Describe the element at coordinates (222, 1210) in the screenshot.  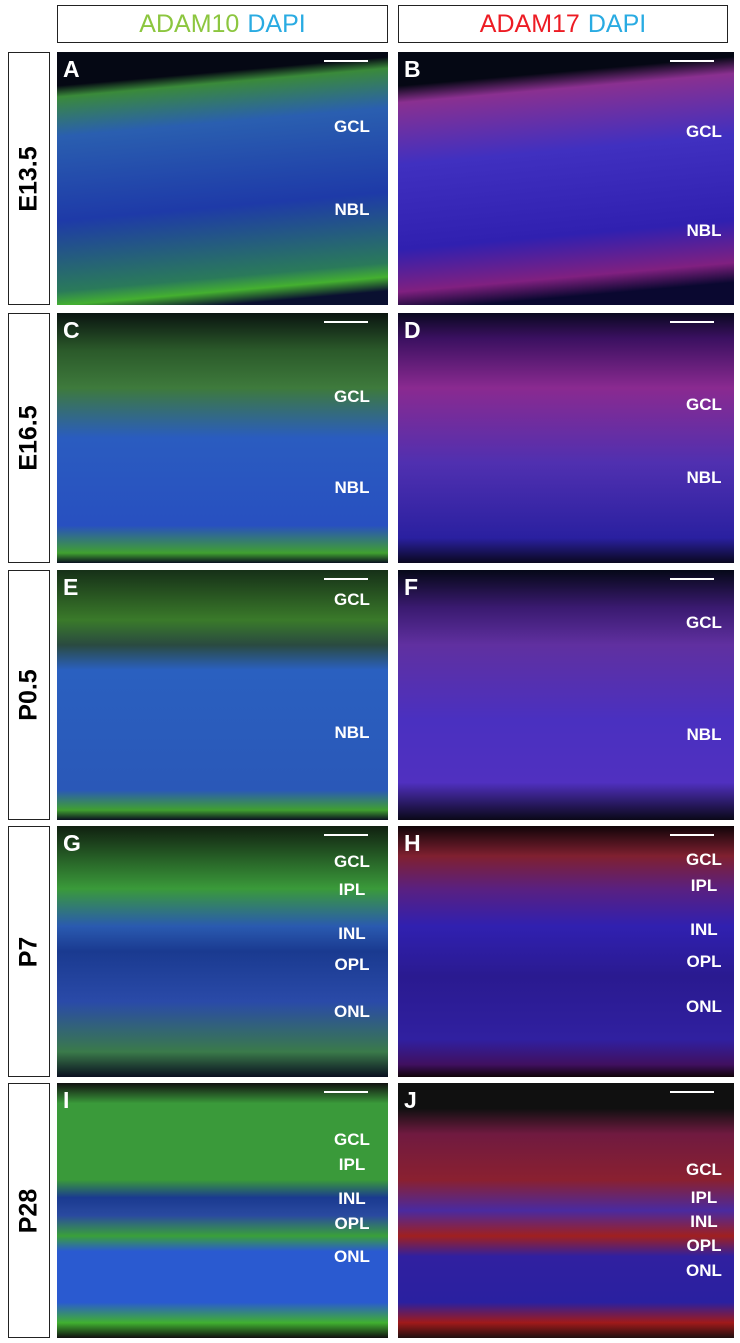
I see `micrograph: I` at that location.